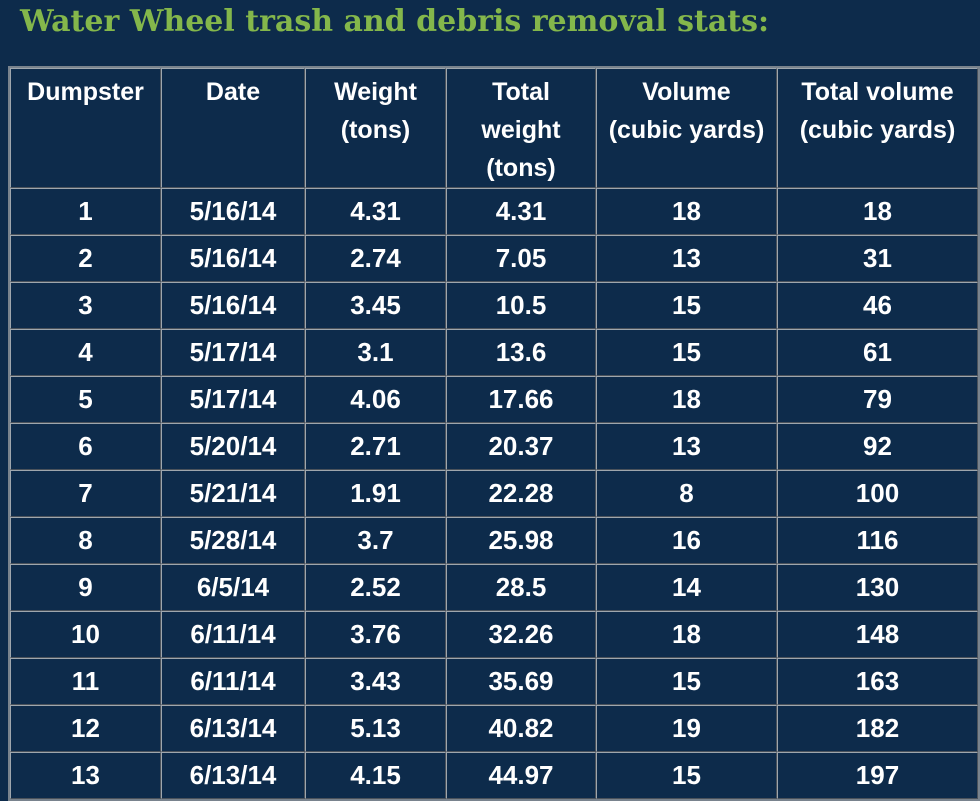 The height and width of the screenshot is (801, 980). Describe the element at coordinates (233, 352) in the screenshot. I see `cell-date: 5/17/14` at that location.